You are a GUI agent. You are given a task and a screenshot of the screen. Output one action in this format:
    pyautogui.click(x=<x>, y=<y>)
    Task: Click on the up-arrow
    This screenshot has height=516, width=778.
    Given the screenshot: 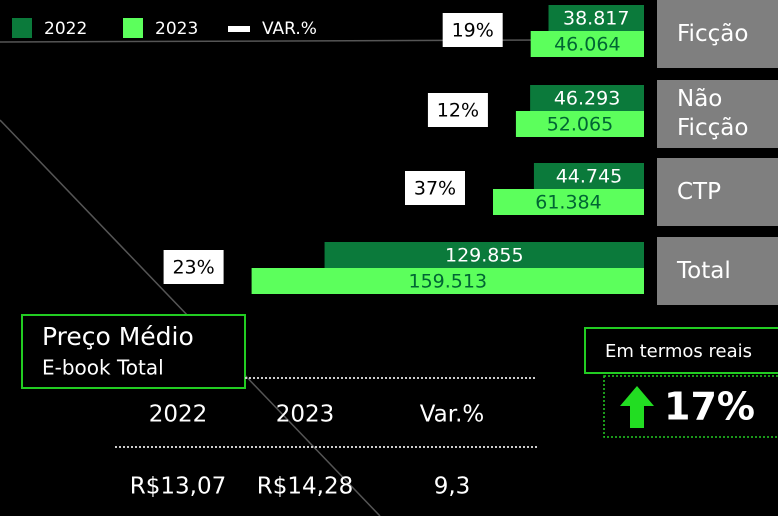 What is the action you would take?
    pyautogui.click(x=637, y=407)
    